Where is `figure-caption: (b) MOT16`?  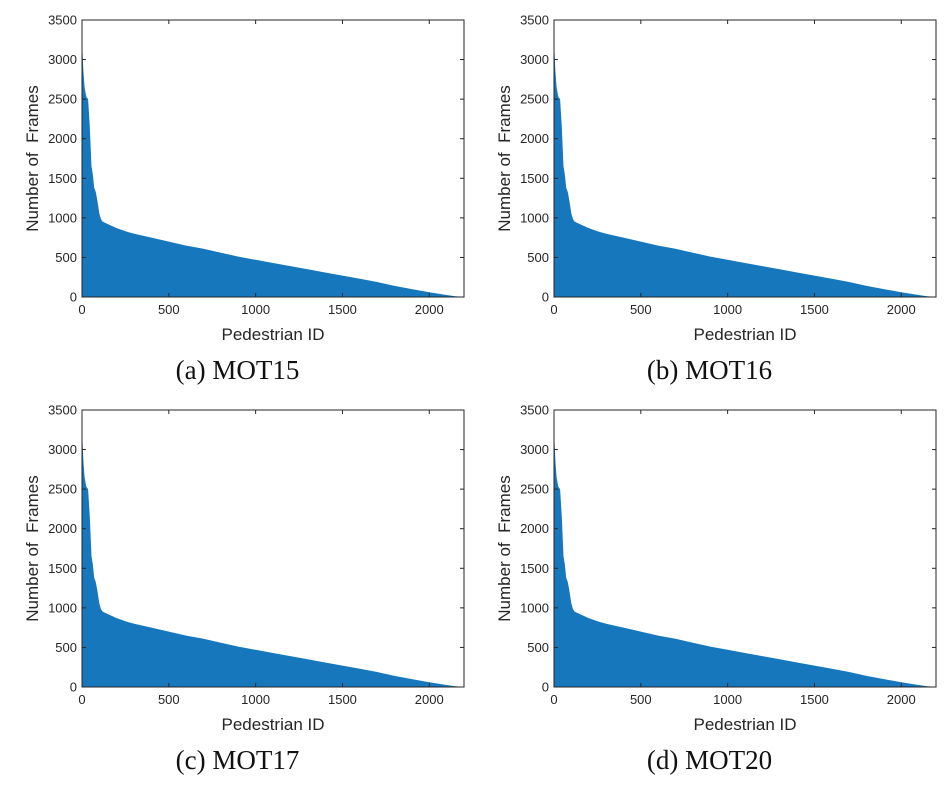
figure-caption: (b) MOT16 is located at coordinates (709, 370).